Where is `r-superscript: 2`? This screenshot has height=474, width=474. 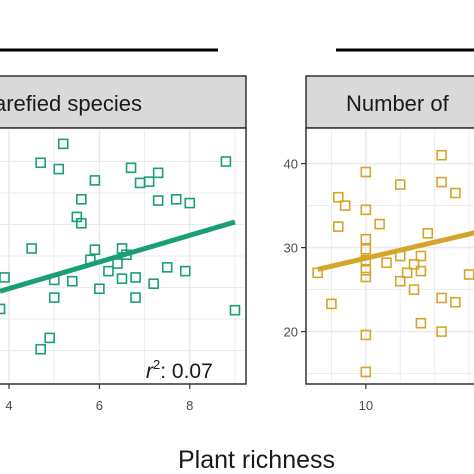 r-superscript: 2 is located at coordinates (156, 364).